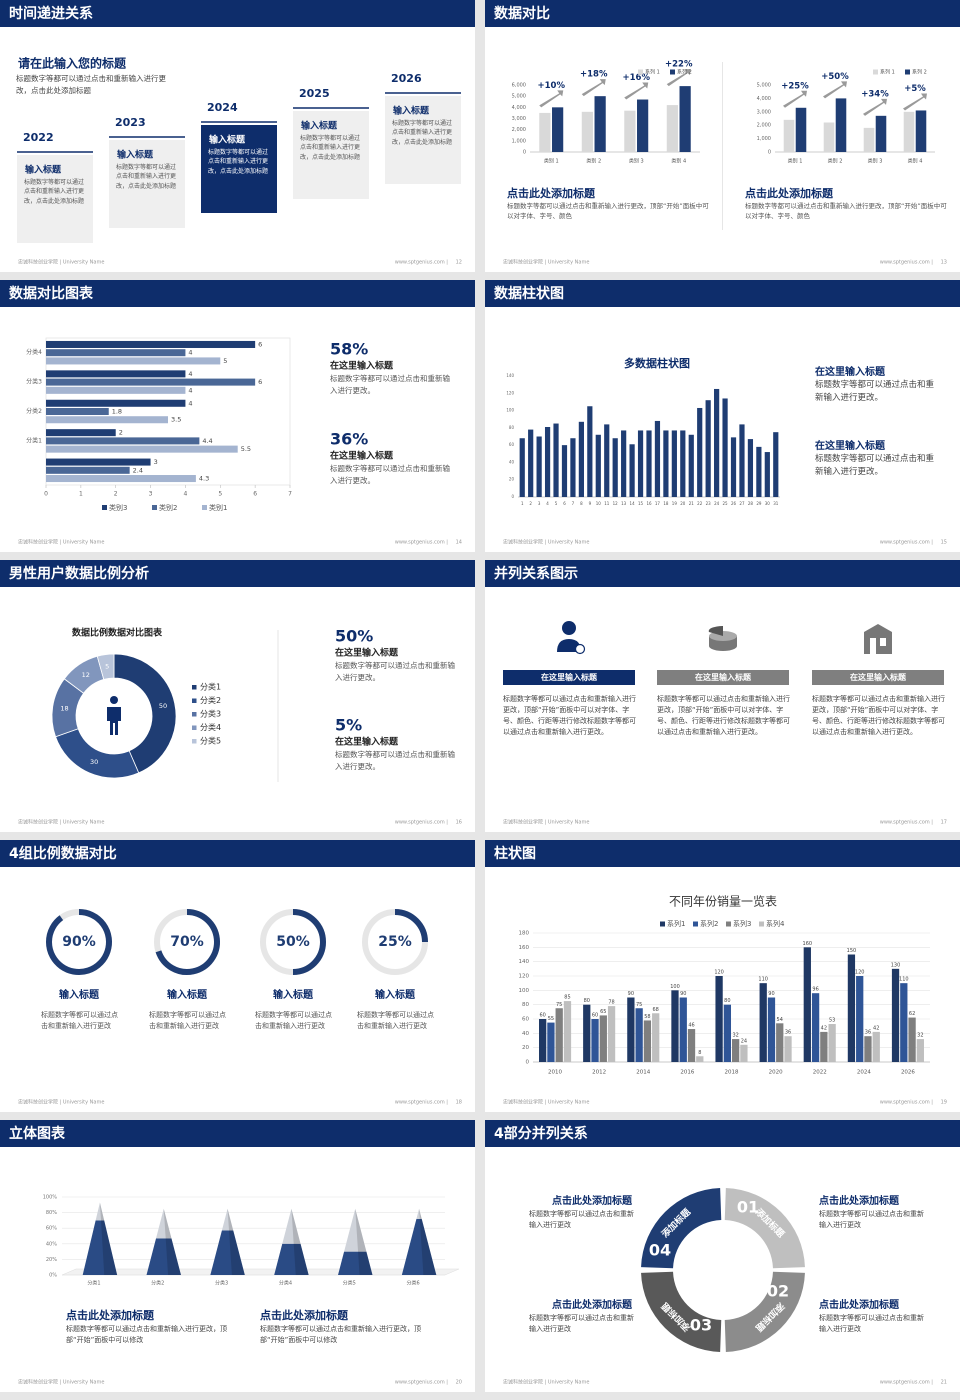 This screenshot has height=1400, width=960. I want to click on y-tick-label: 180, so click(524, 934).